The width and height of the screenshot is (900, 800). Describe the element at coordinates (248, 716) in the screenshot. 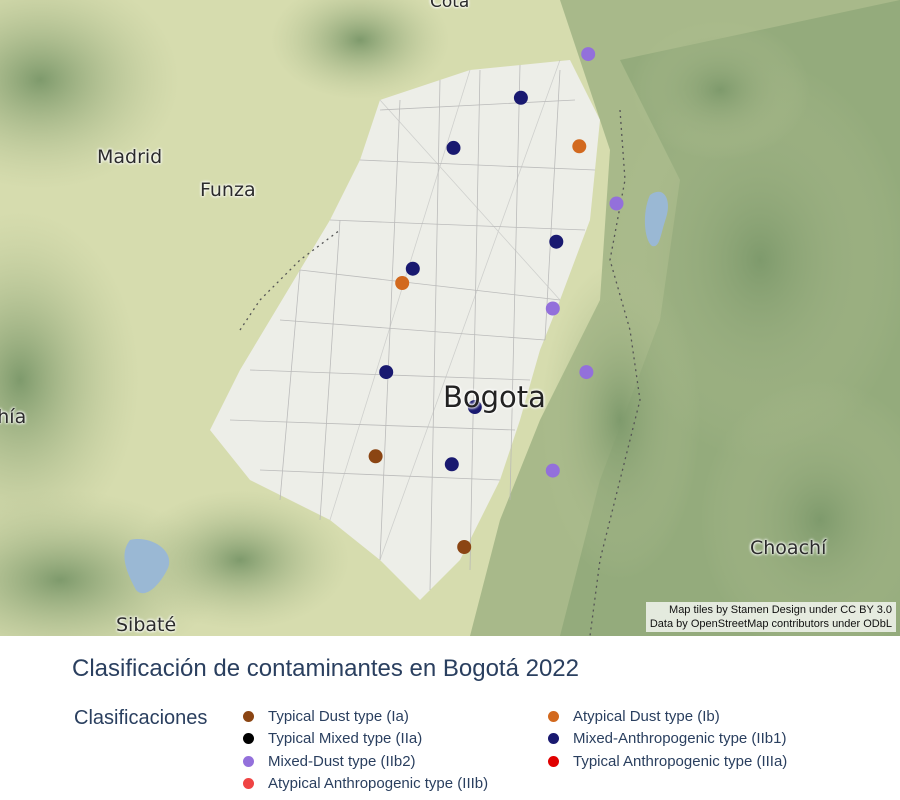

I see `legend-marker-ia` at that location.